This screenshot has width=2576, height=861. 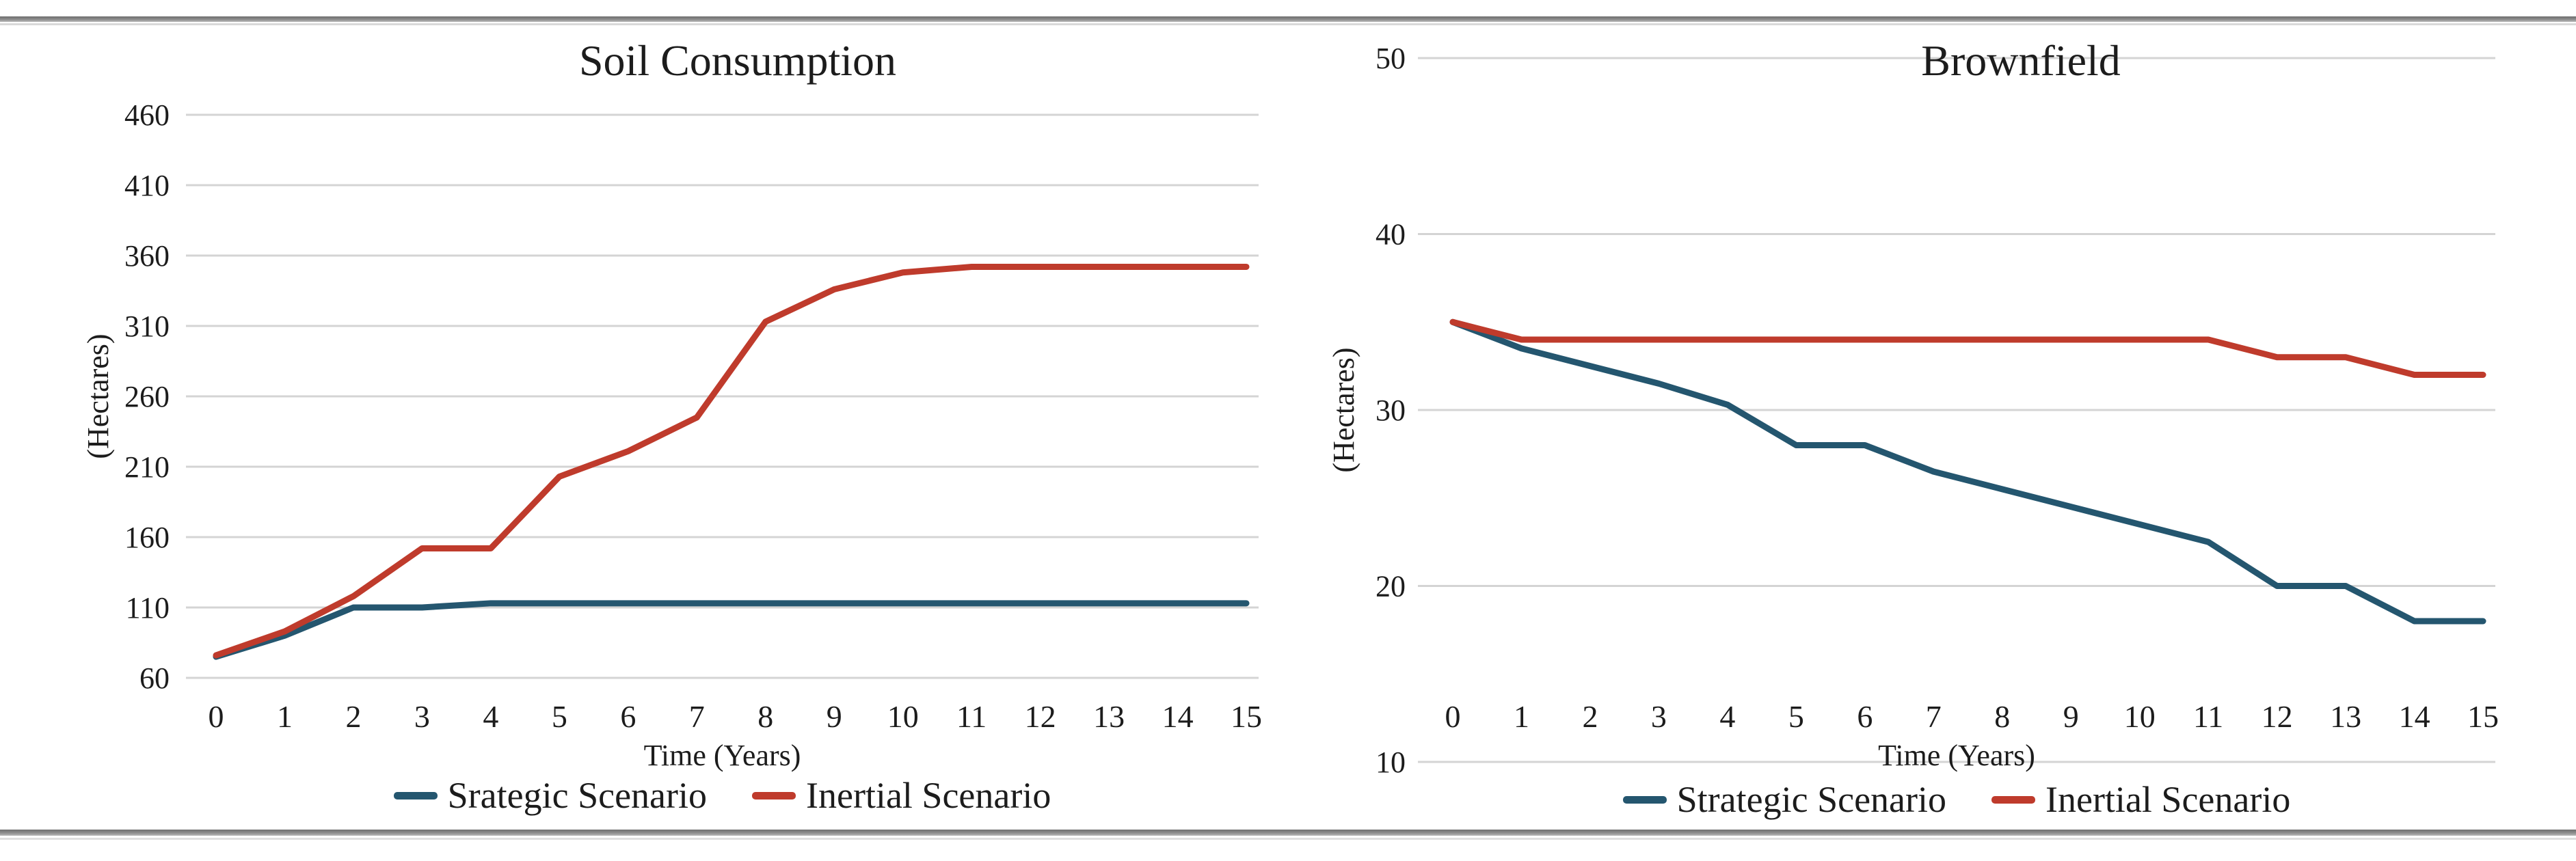 I want to click on legend-item-strategic: Strategic Scenario, so click(x=1784, y=799).